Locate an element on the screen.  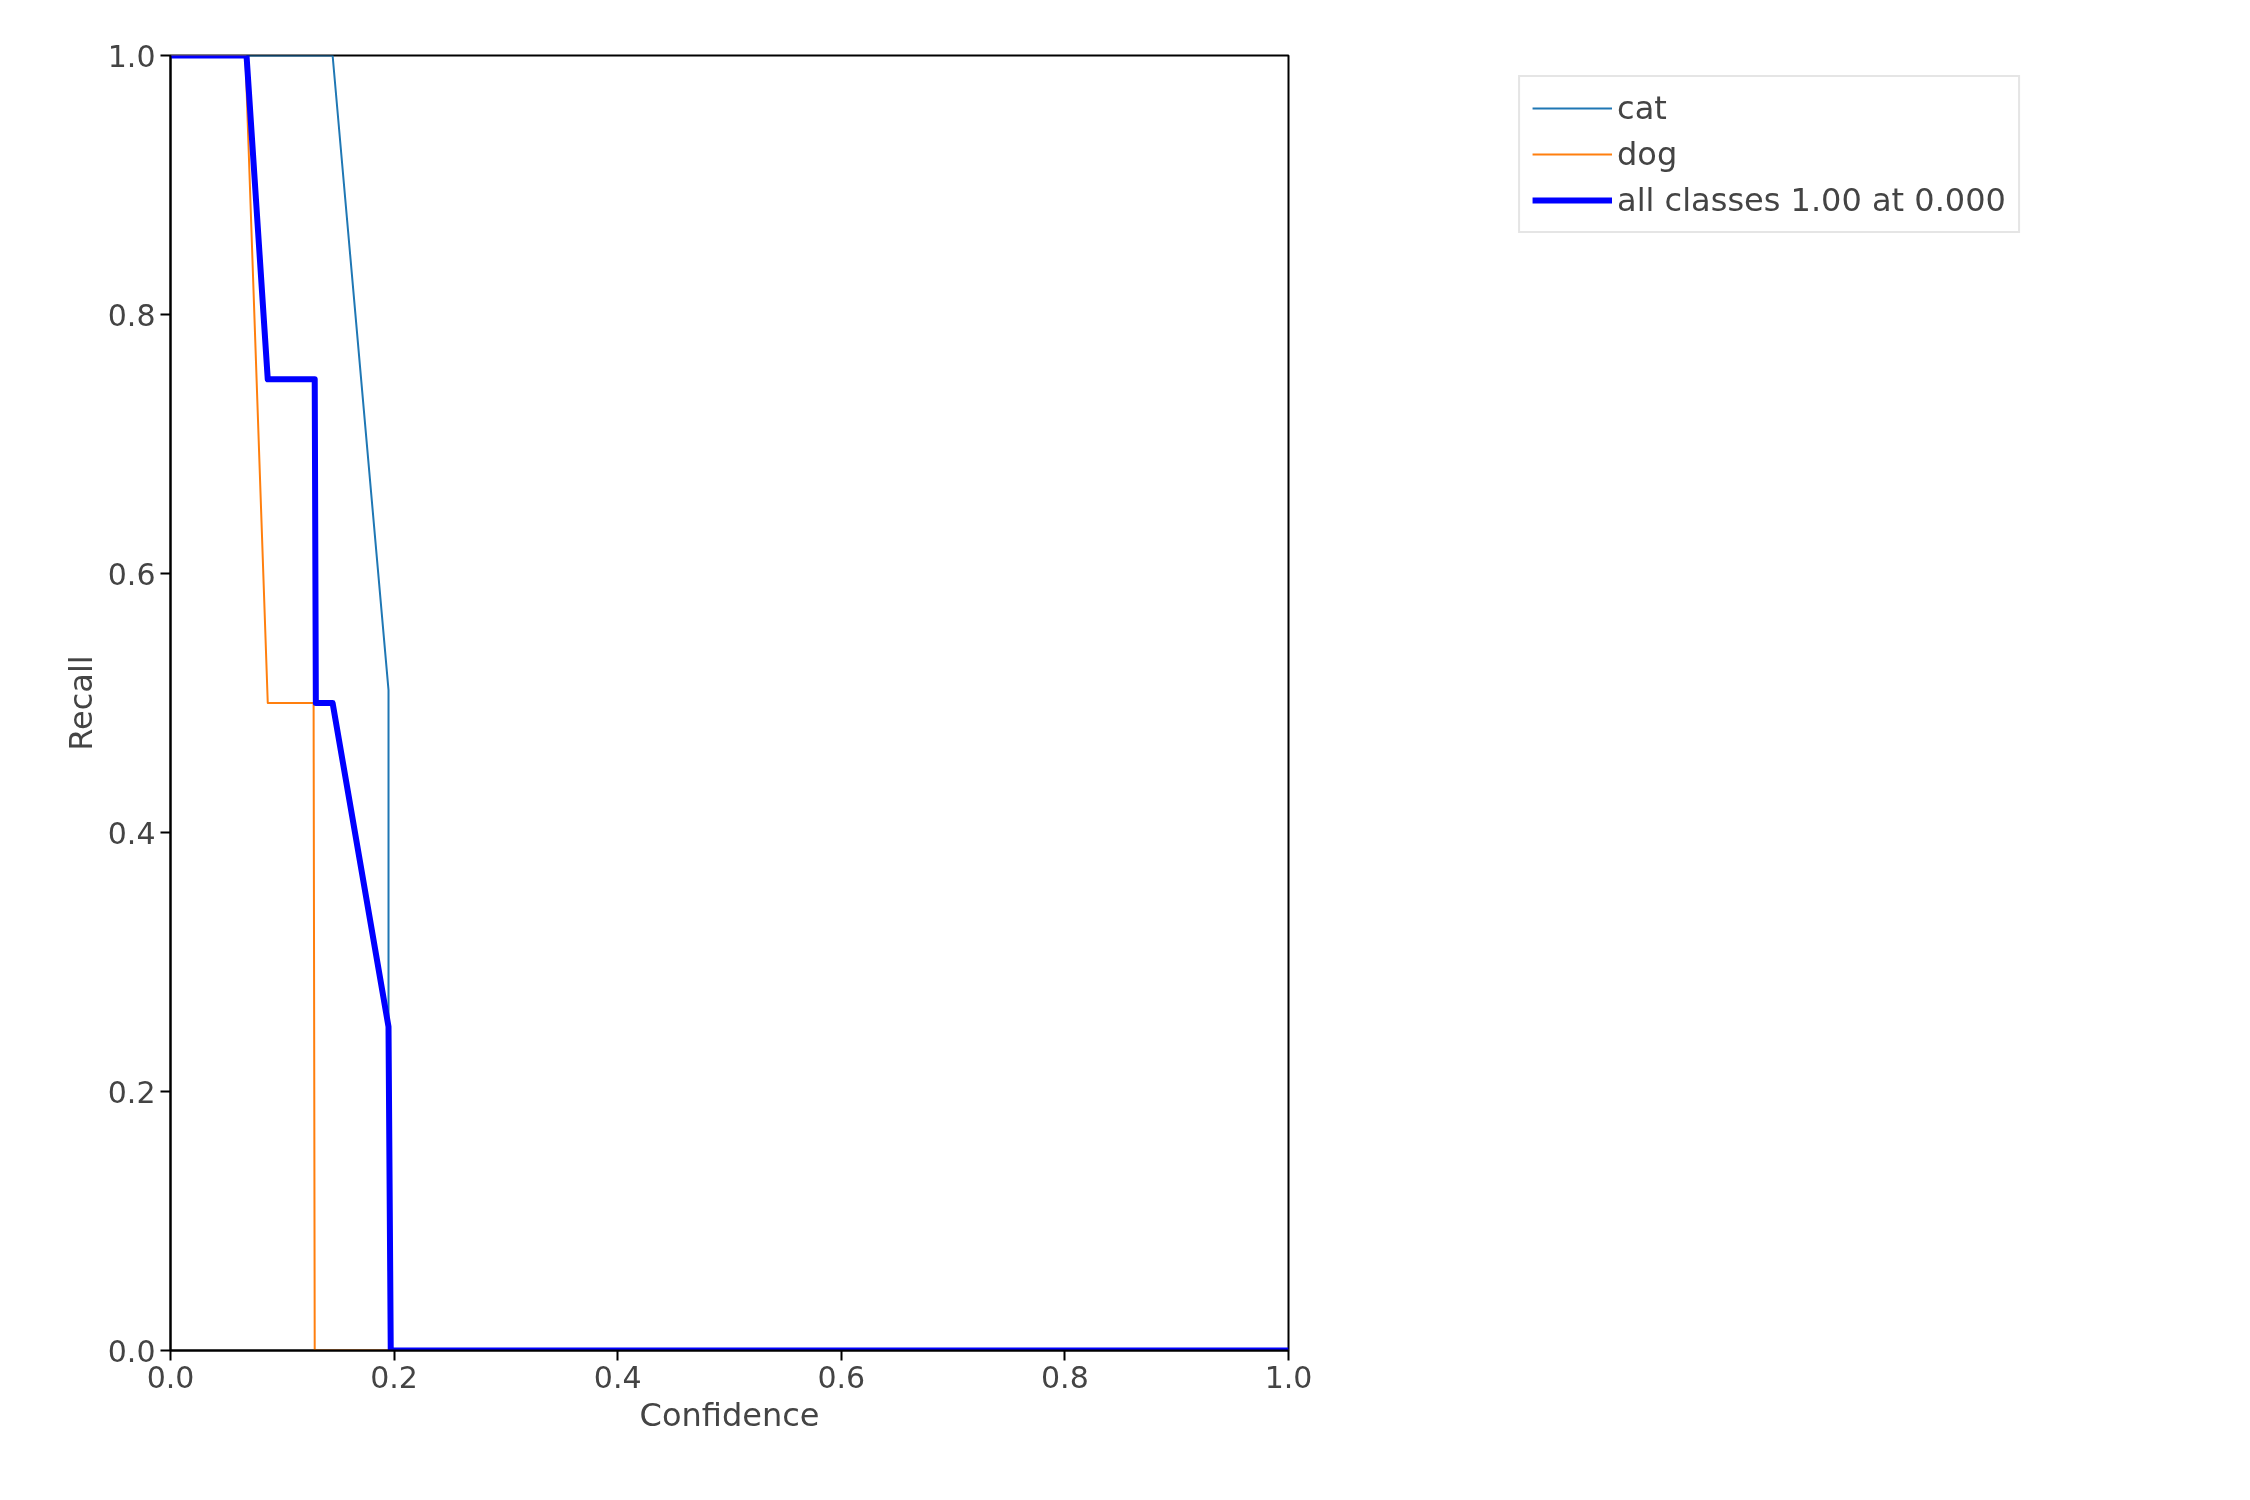
x-tick-label: 0.8 is located at coordinates (1065, 1377).